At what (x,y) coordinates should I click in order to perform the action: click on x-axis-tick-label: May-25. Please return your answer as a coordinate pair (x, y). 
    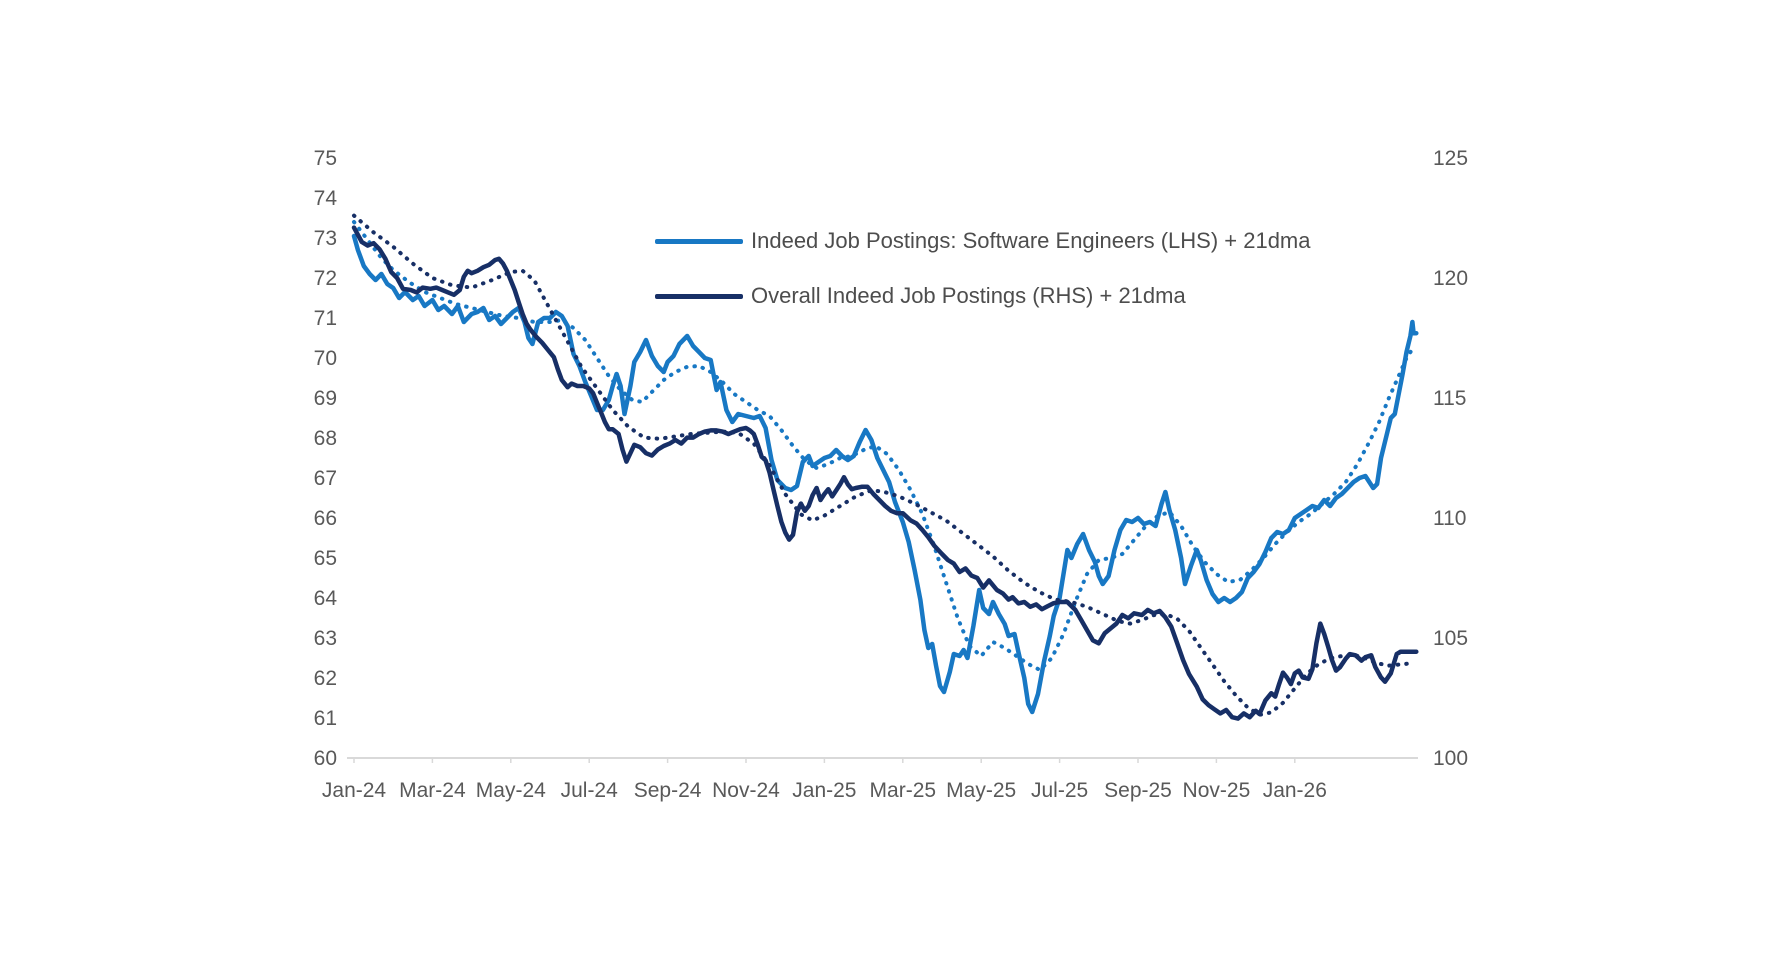
    Looking at the image, I should click on (981, 790).